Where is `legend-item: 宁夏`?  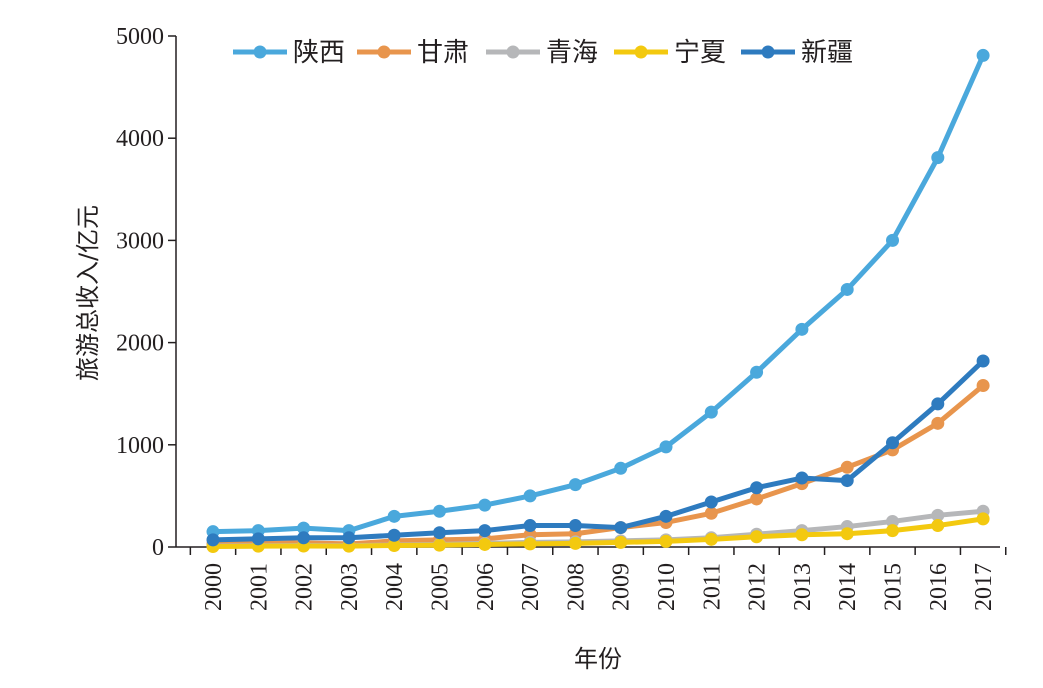
legend-item: 宁夏 is located at coordinates (670, 53).